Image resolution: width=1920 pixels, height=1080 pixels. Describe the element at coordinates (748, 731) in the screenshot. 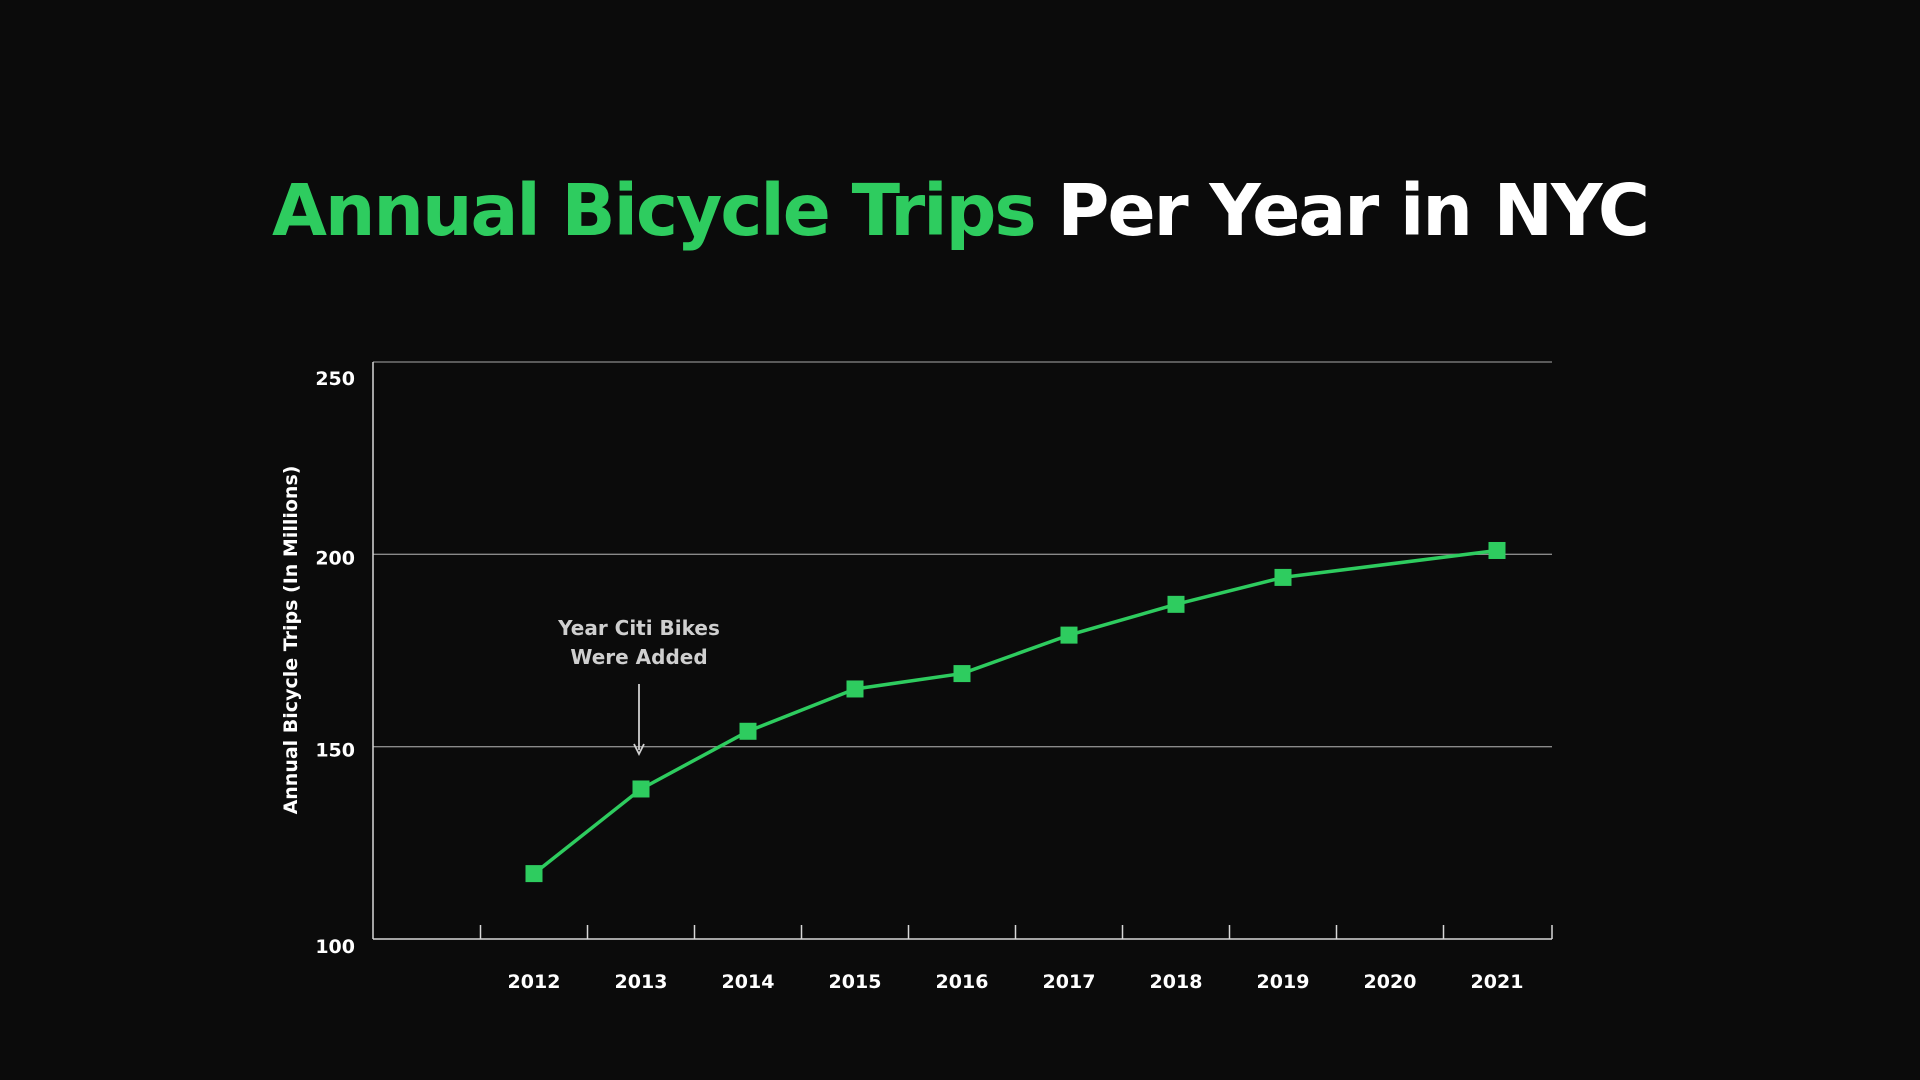

I see `data-point-2014` at that location.